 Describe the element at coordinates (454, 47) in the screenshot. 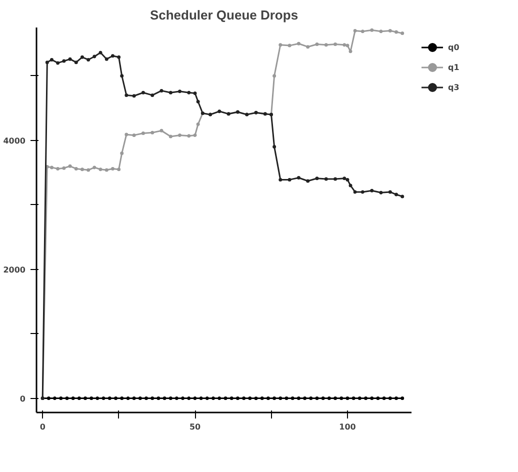

I see `legend-label: q0` at that location.